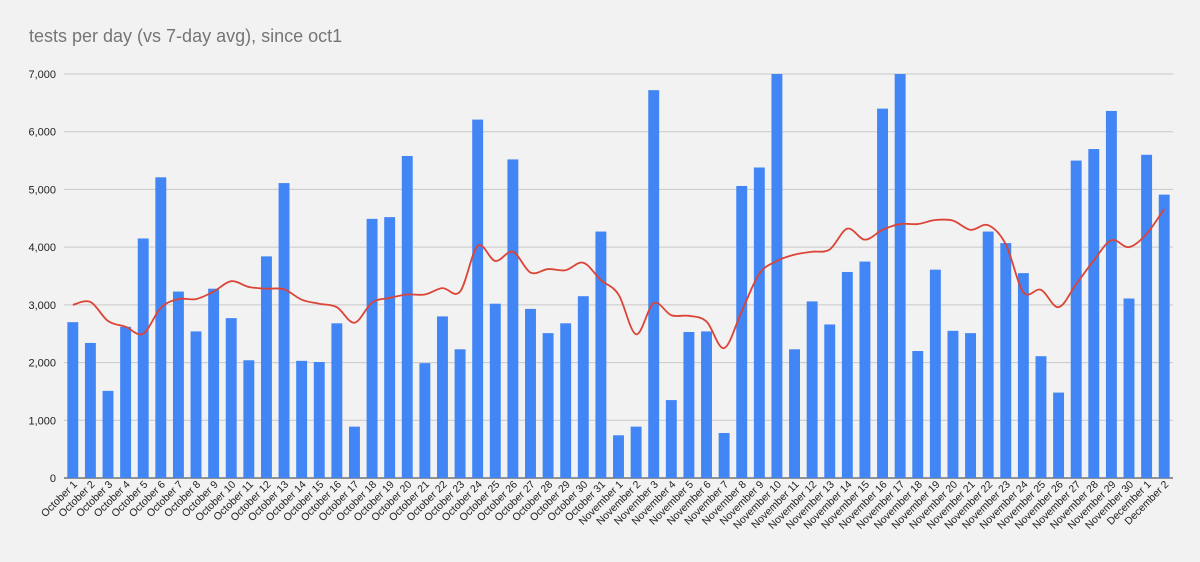 This screenshot has width=1200, height=562. Describe the element at coordinates (42, 421) in the screenshot. I see `y-tick-label: 1,000` at that location.